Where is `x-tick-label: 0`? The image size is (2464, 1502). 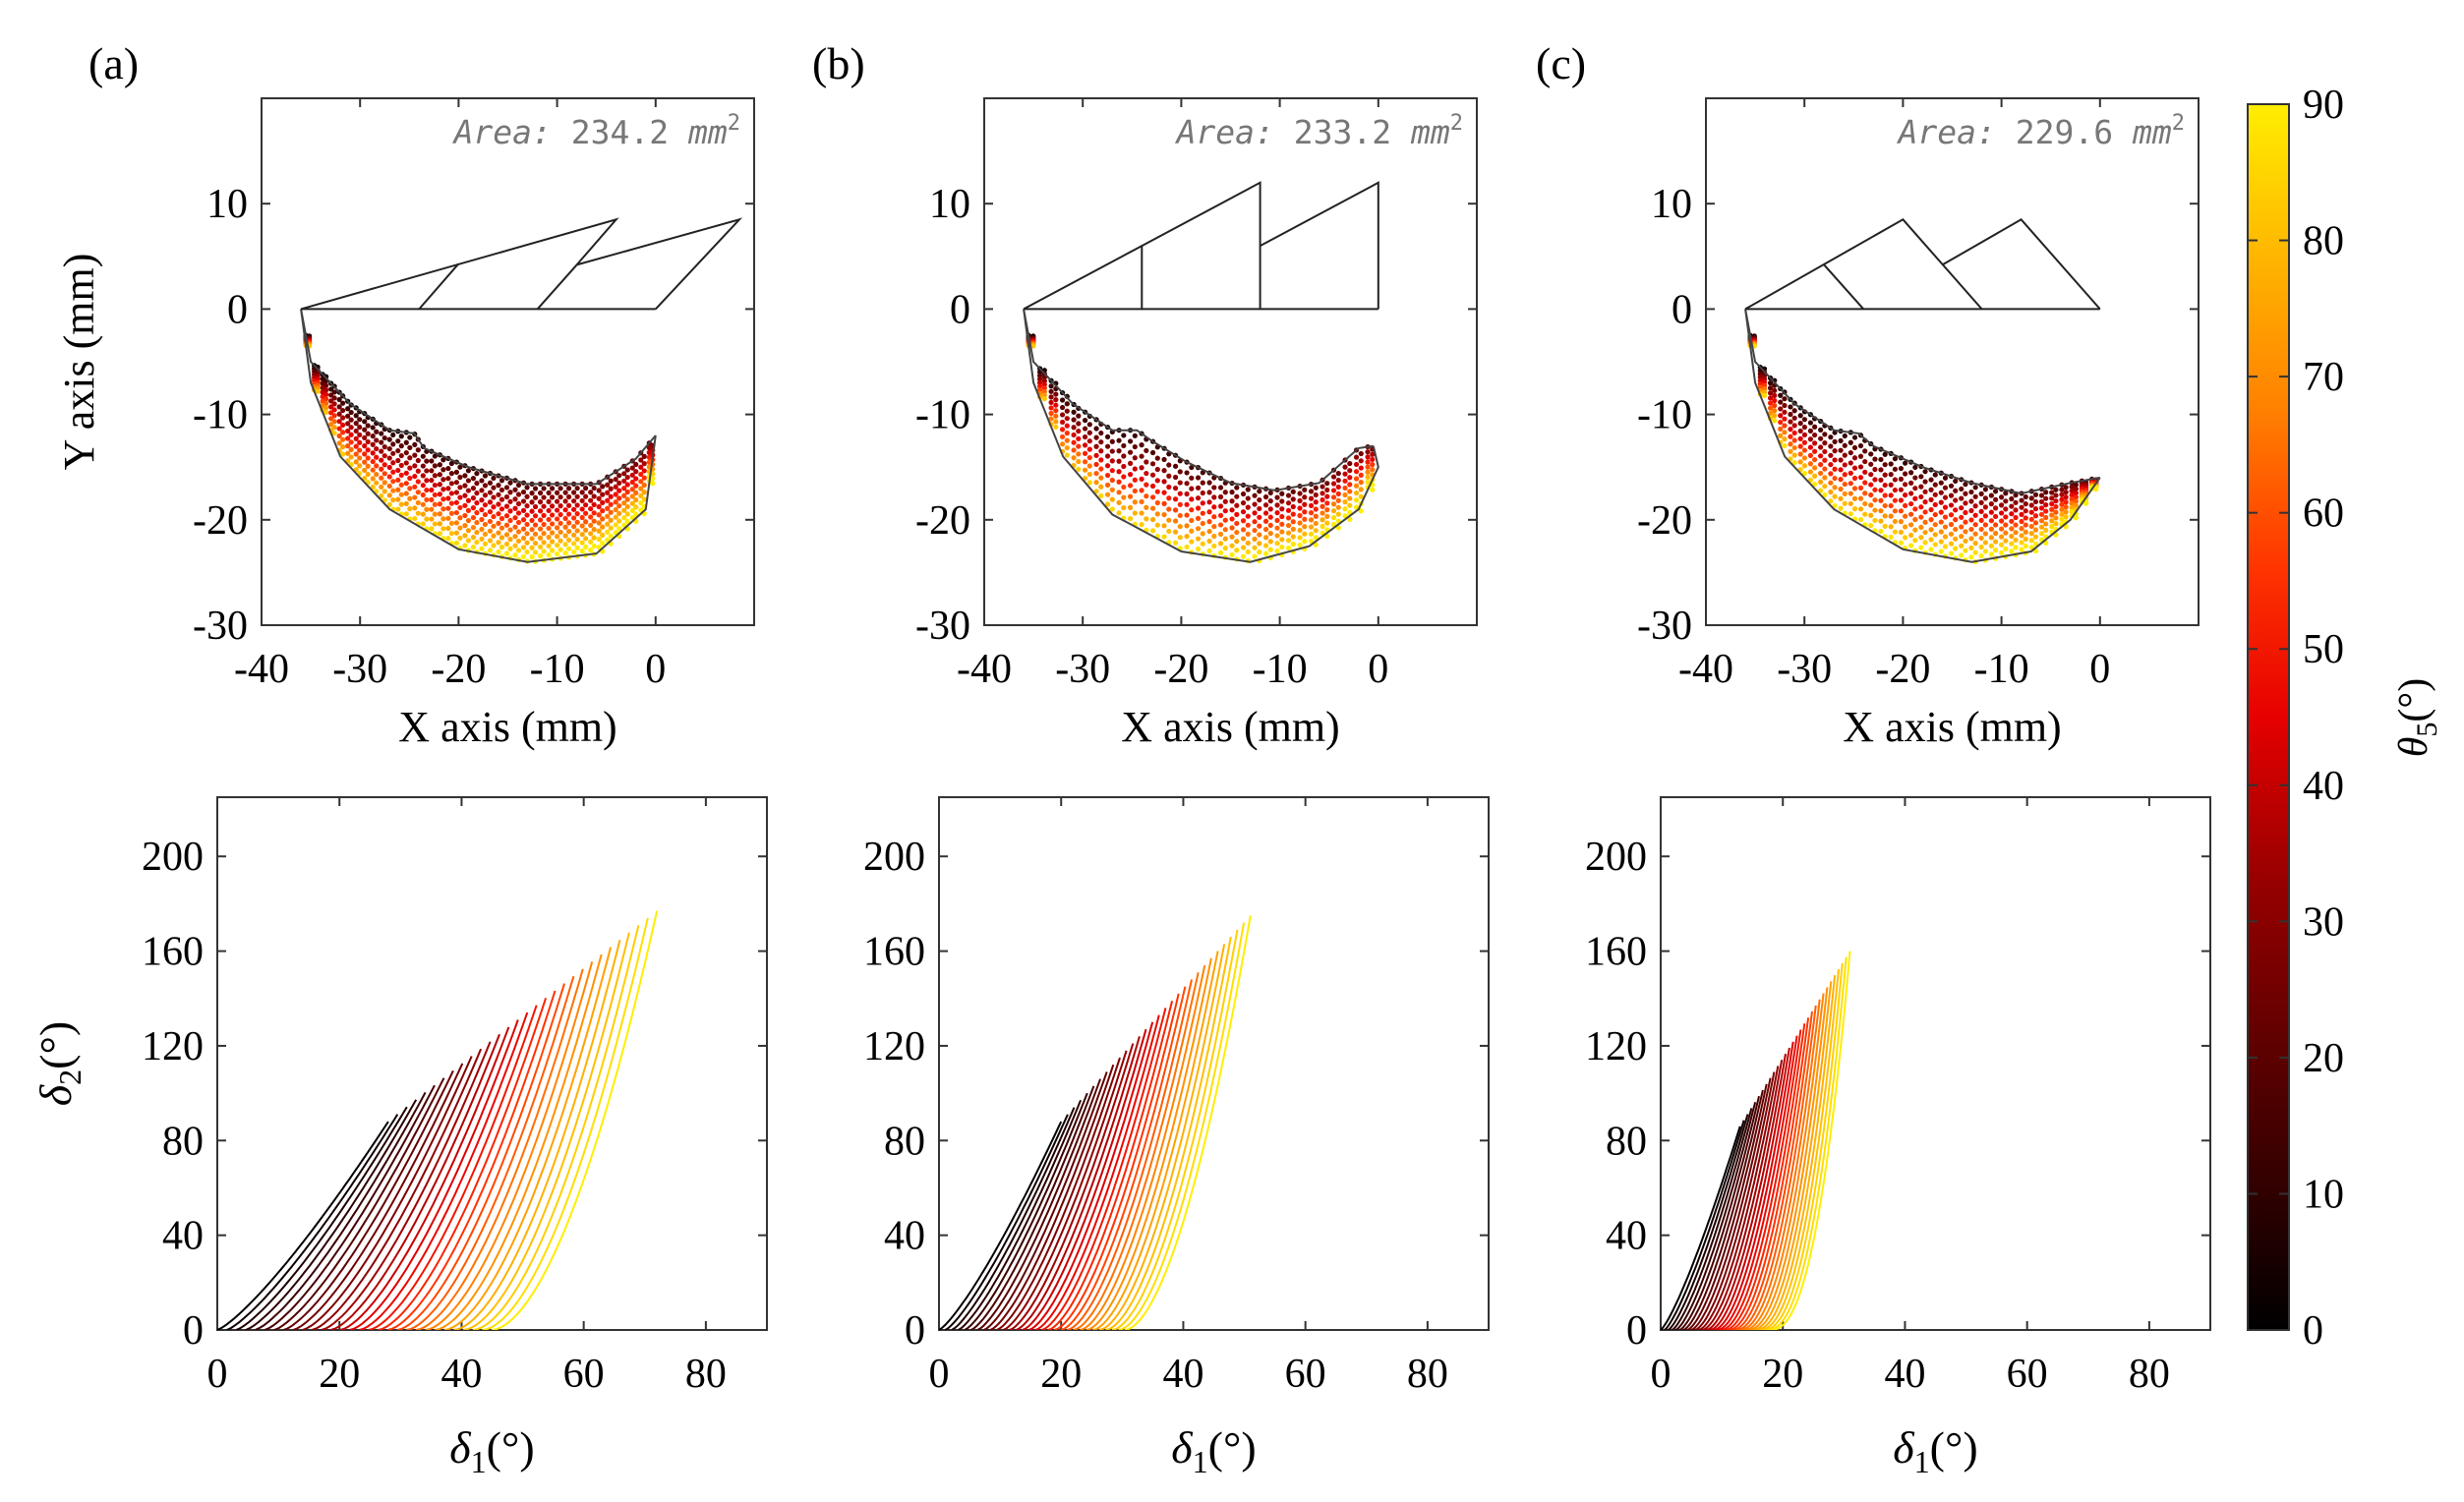 x-tick-label: 0 is located at coordinates (1661, 1375).